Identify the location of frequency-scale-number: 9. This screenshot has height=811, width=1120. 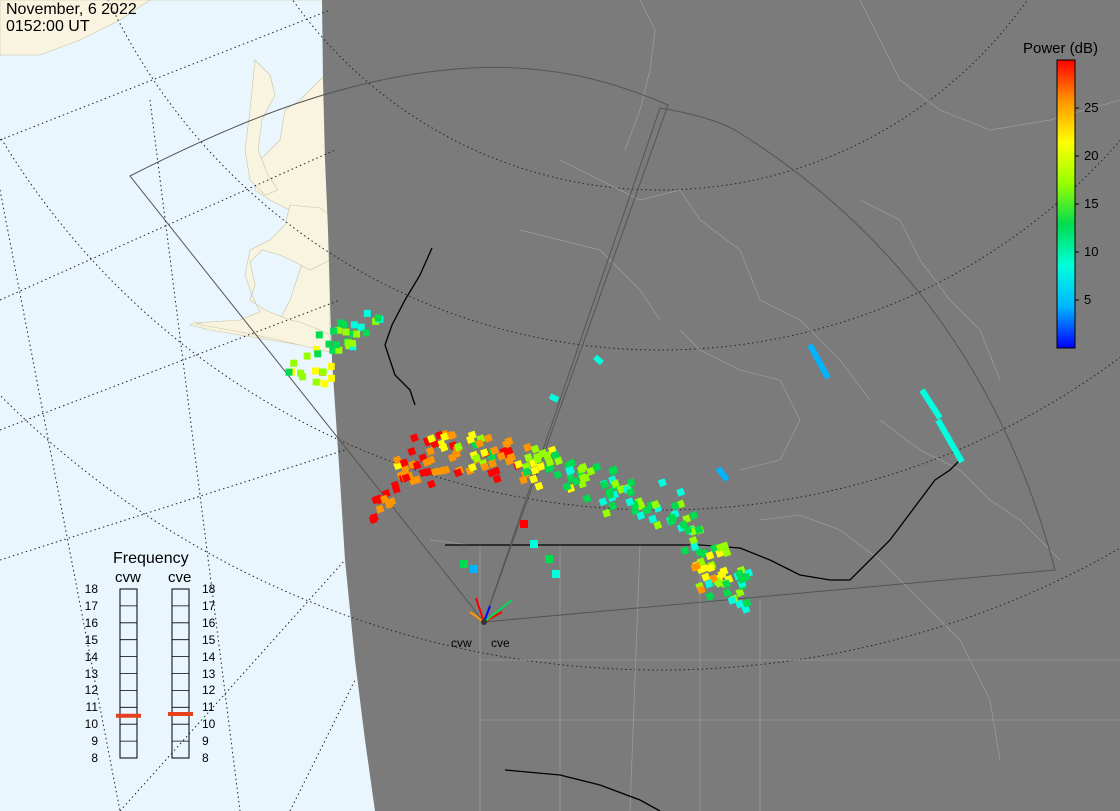
(94, 741).